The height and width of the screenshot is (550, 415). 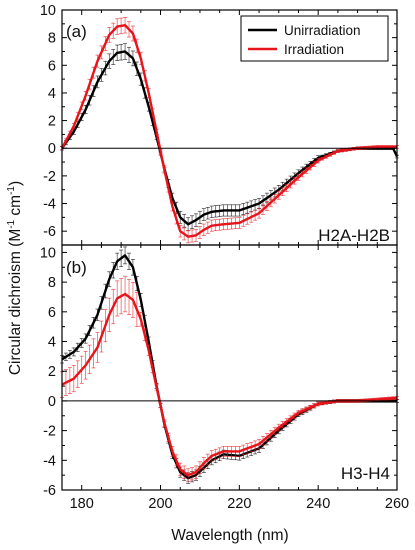 What do you see at coordinates (52, 283) in the screenshot?
I see `panel-b-ytick-label: 8` at bounding box center [52, 283].